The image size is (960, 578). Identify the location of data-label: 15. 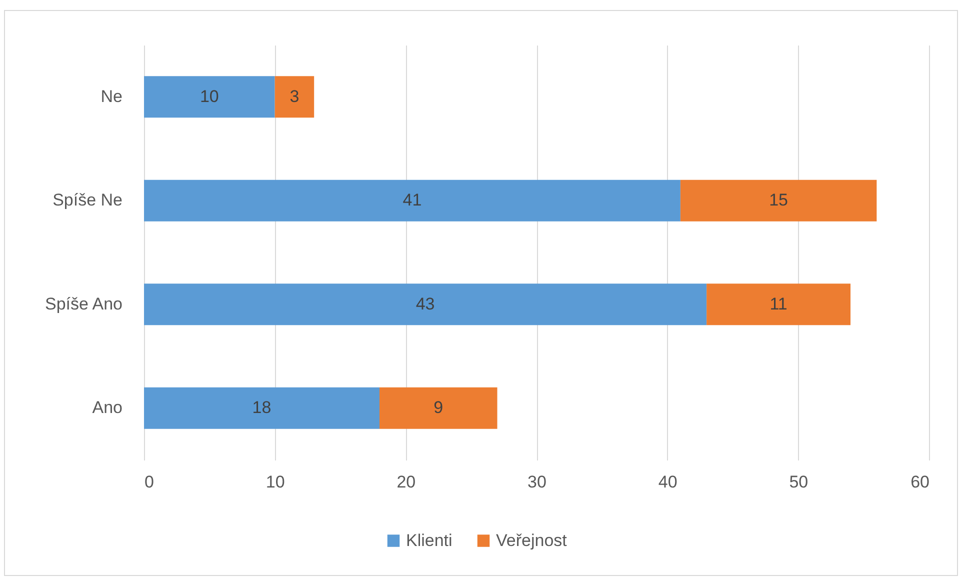
(778, 200).